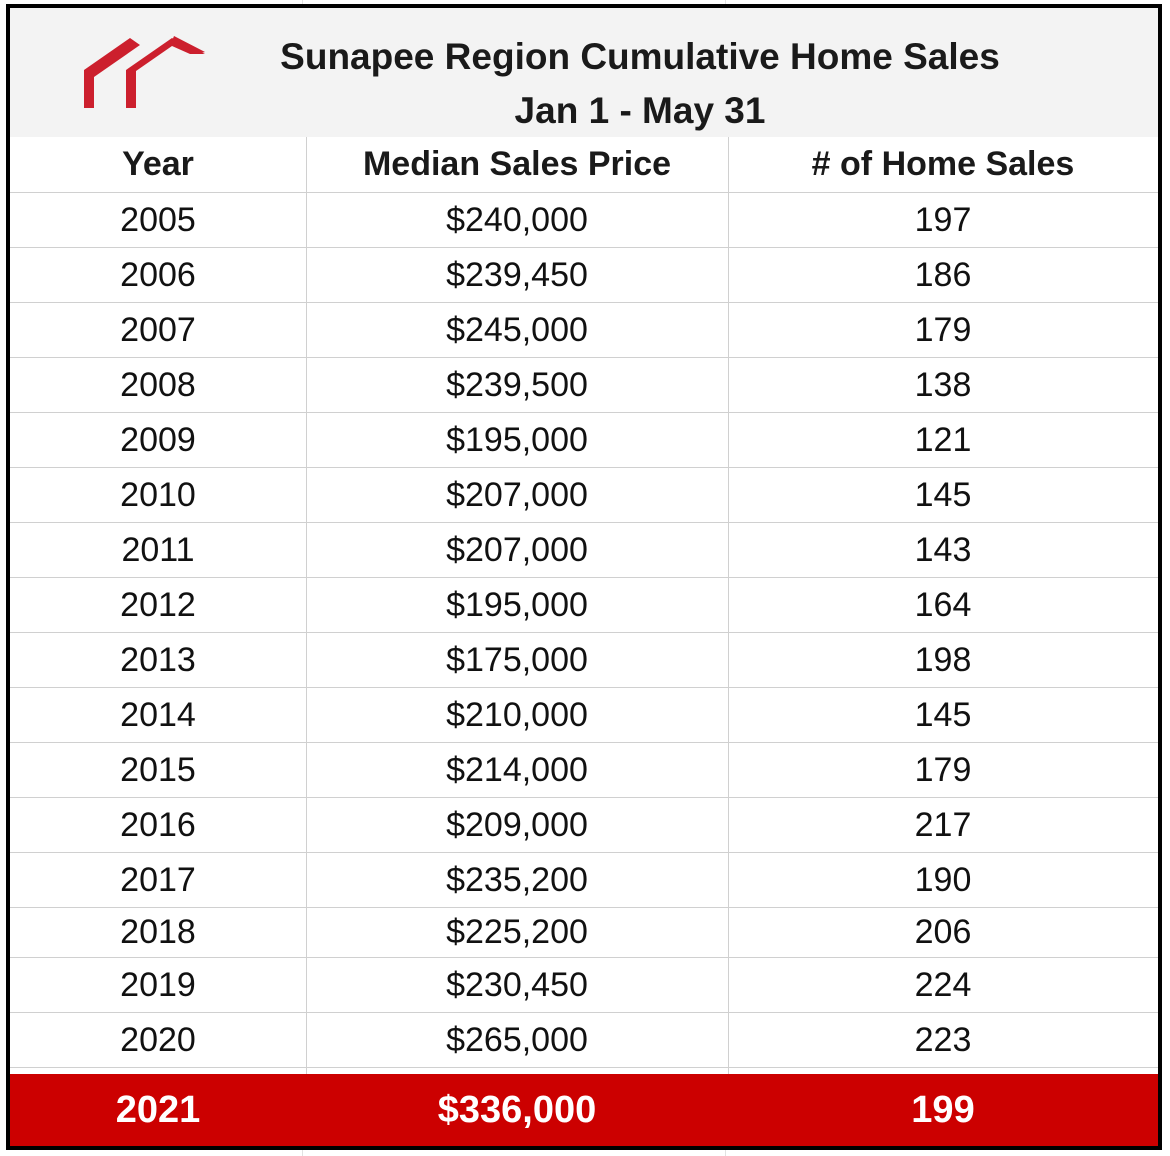 The height and width of the screenshot is (1156, 1170). Describe the element at coordinates (158, 984) in the screenshot. I see `year-cell: 2019` at that location.